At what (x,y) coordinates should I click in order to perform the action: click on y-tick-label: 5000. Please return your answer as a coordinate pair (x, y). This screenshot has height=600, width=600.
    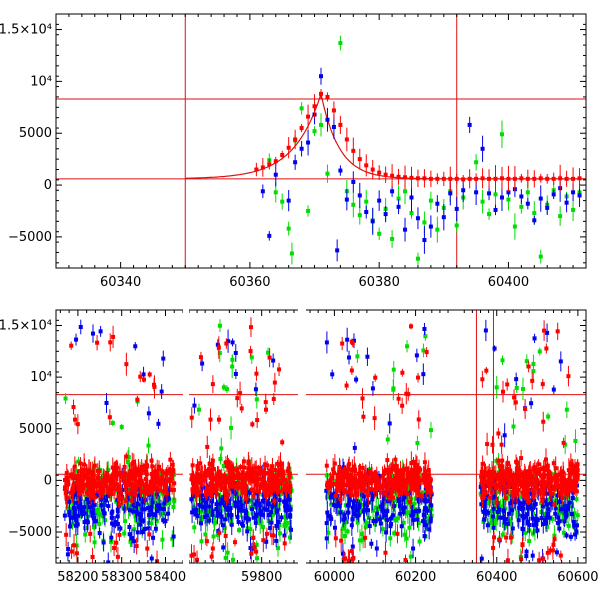
    Looking at the image, I should click on (35, 133).